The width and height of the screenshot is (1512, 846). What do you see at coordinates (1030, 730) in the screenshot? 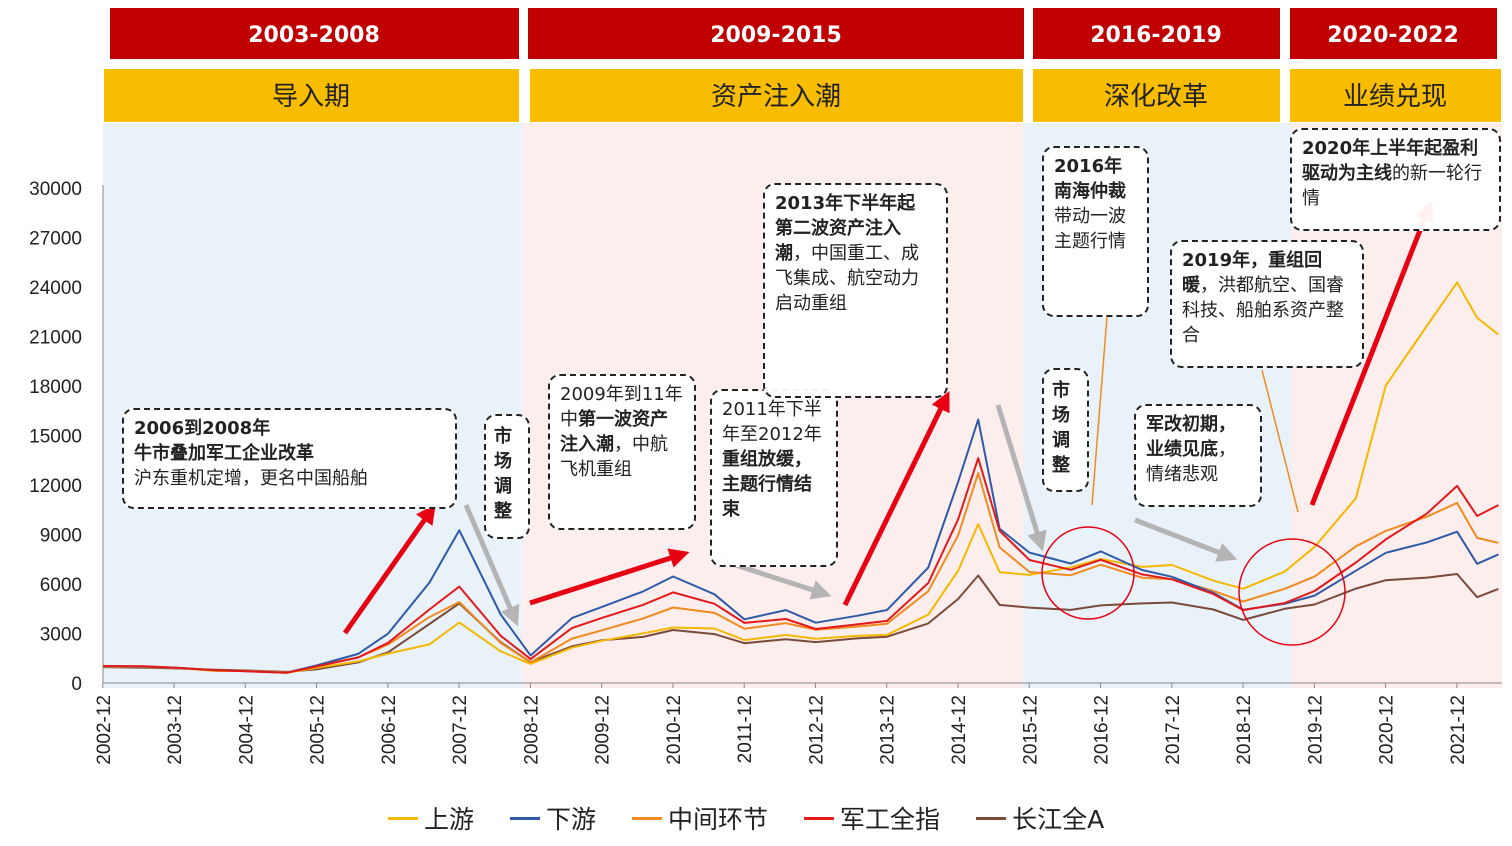
I see `x-tick-label: 2015-12` at bounding box center [1030, 730].